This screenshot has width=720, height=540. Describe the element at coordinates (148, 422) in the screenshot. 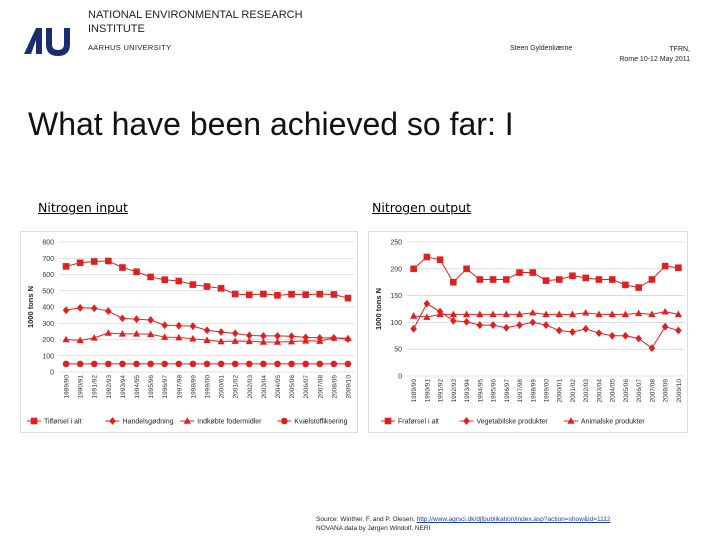

I see `legend-label: Handelsgødning` at that location.